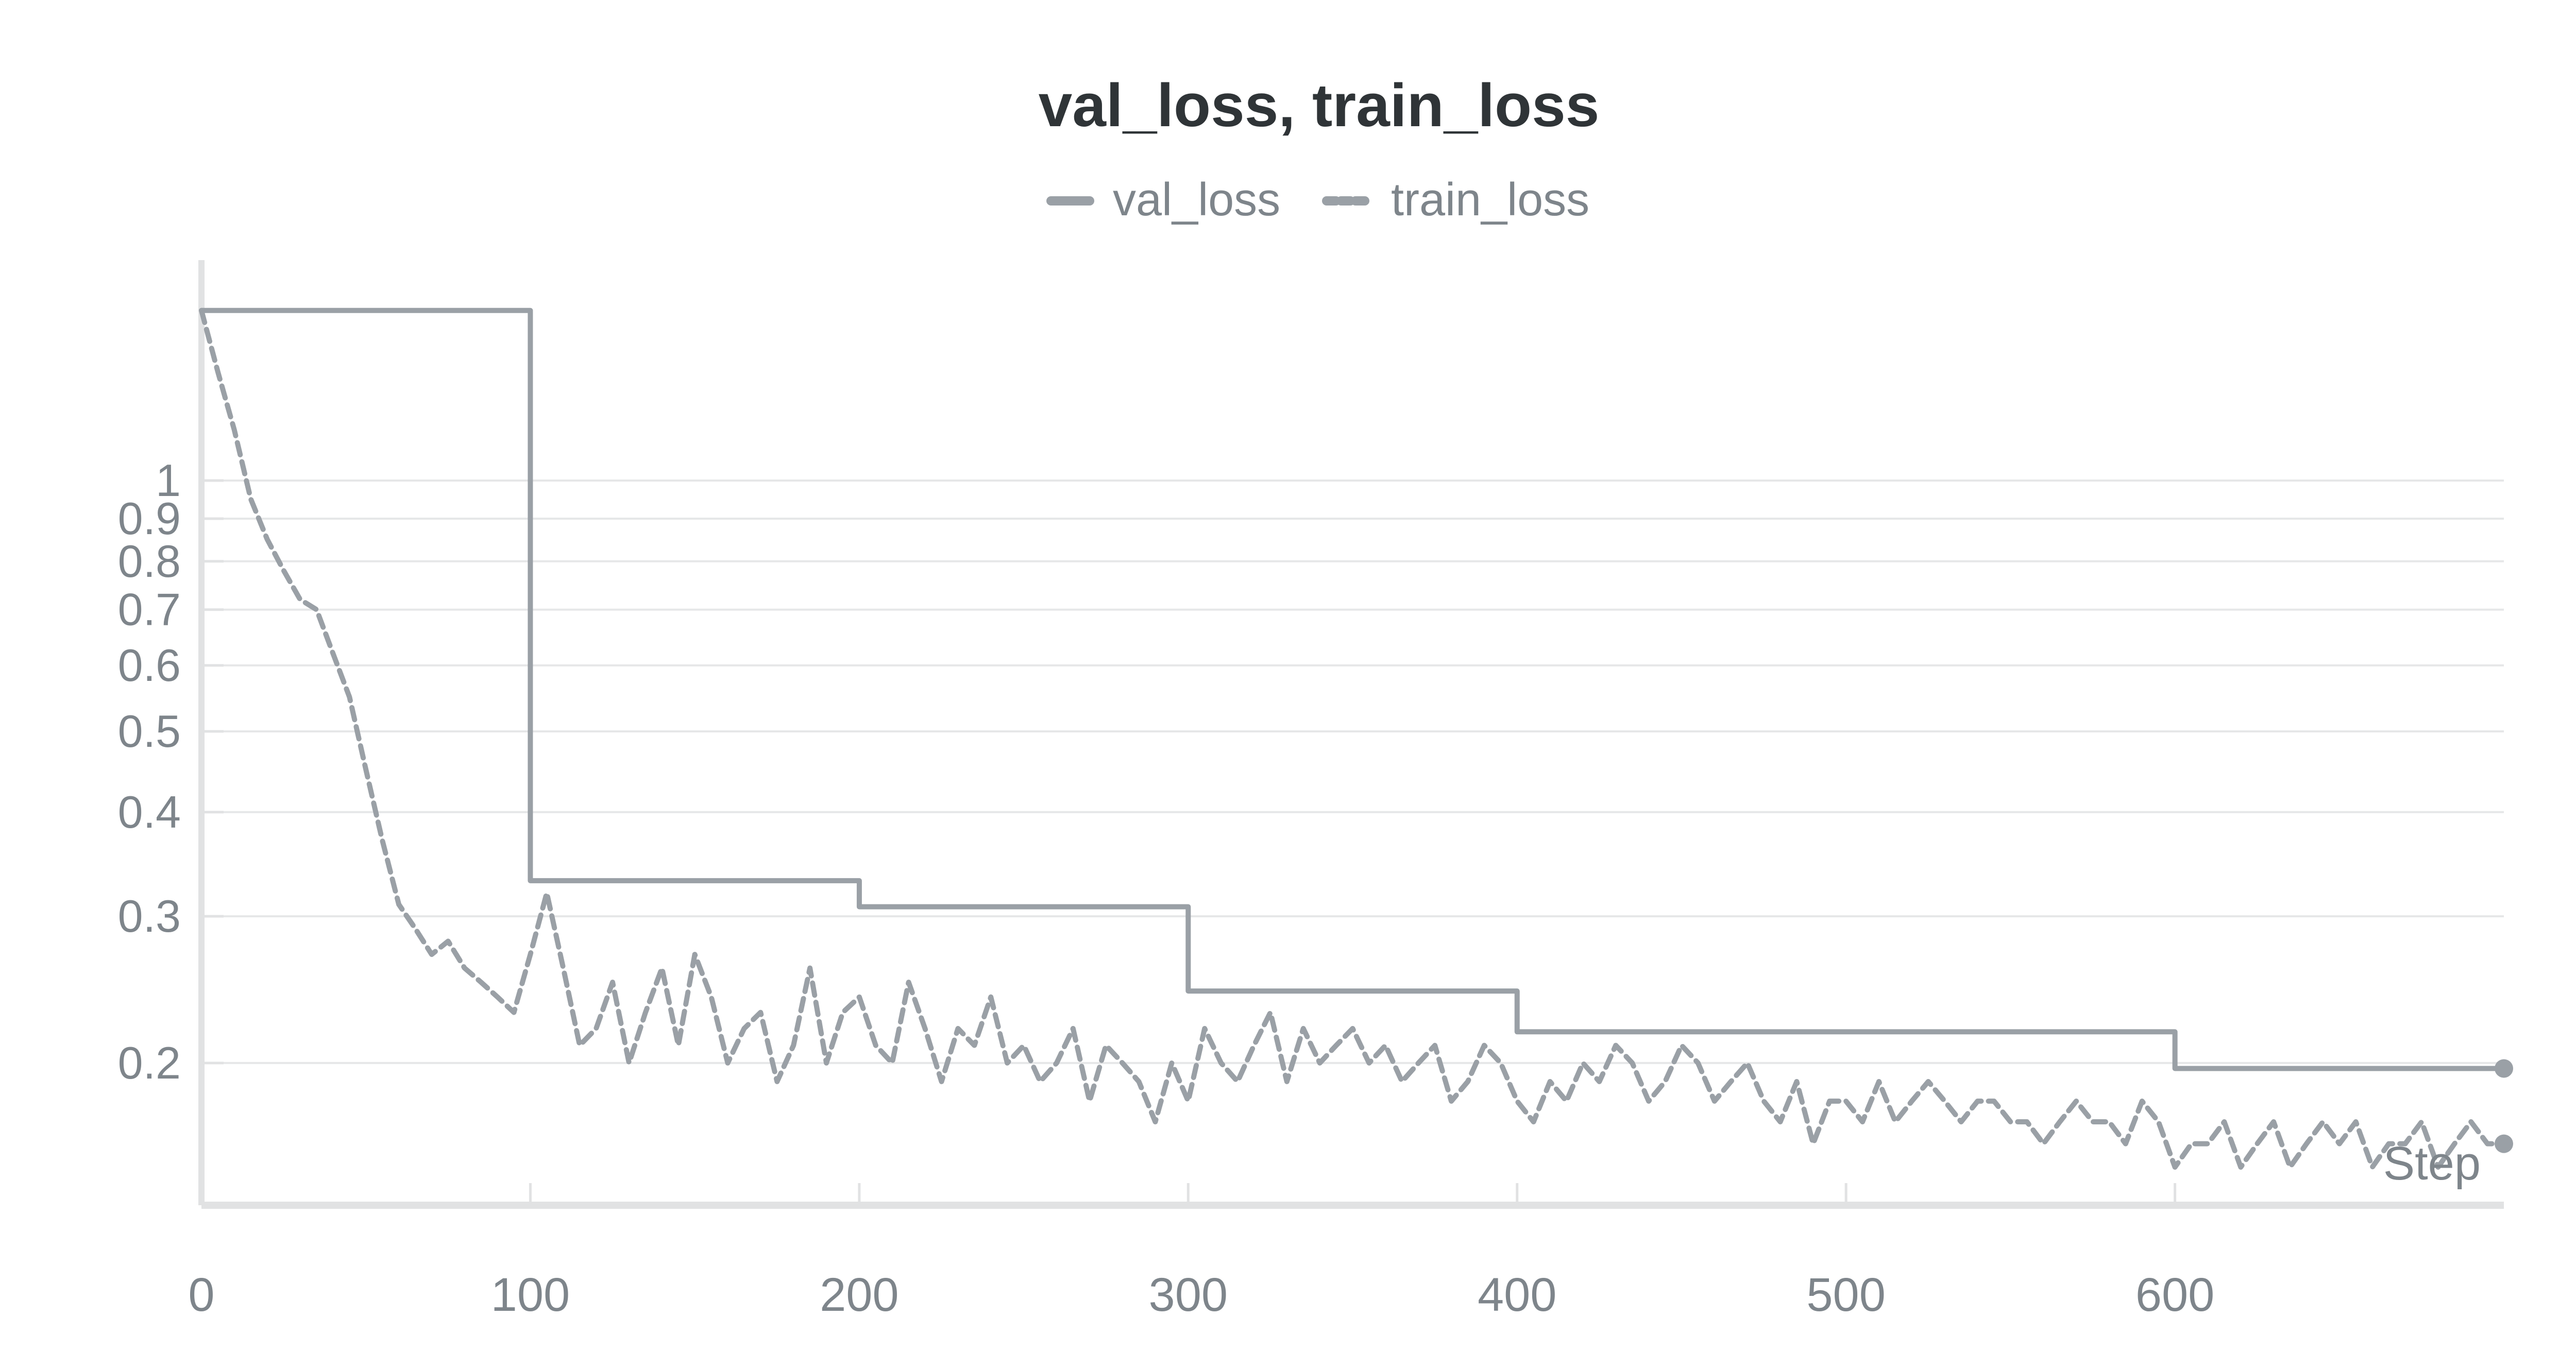  Describe the element at coordinates (149, 1062) in the screenshot. I see `y-tick-label: 0.2` at that location.